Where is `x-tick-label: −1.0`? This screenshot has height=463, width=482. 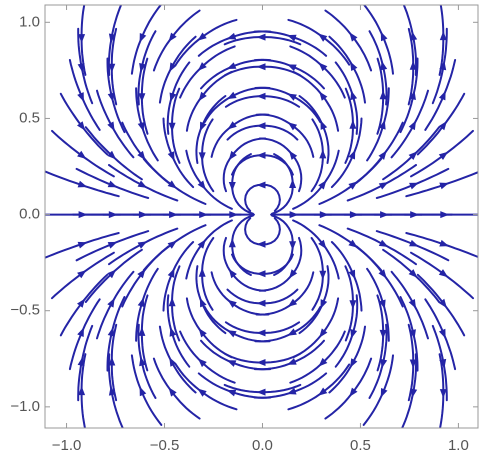 x-tick-label: −1.0 is located at coordinates (67, 445).